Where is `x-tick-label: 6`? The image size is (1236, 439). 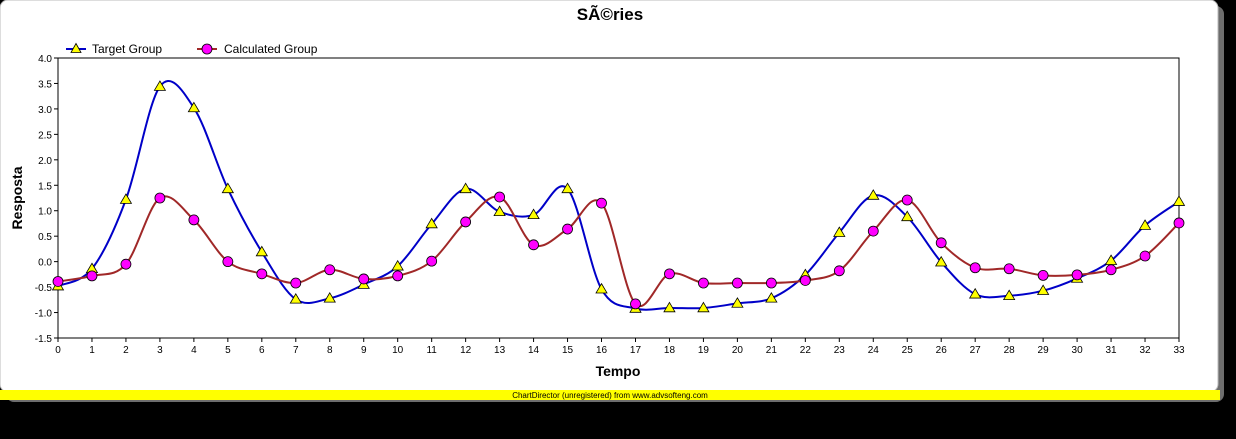 x-tick-label: 6 is located at coordinates (262, 350).